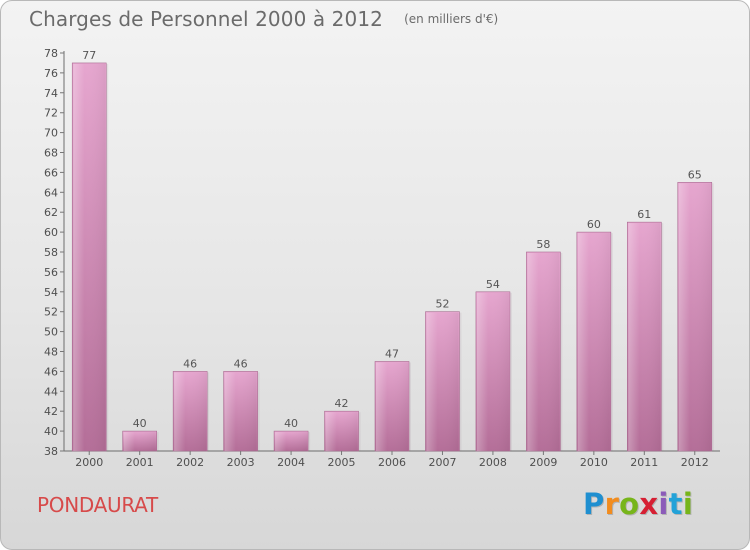 The height and width of the screenshot is (550, 750). I want to click on y-tick-label: 62, so click(51, 212).